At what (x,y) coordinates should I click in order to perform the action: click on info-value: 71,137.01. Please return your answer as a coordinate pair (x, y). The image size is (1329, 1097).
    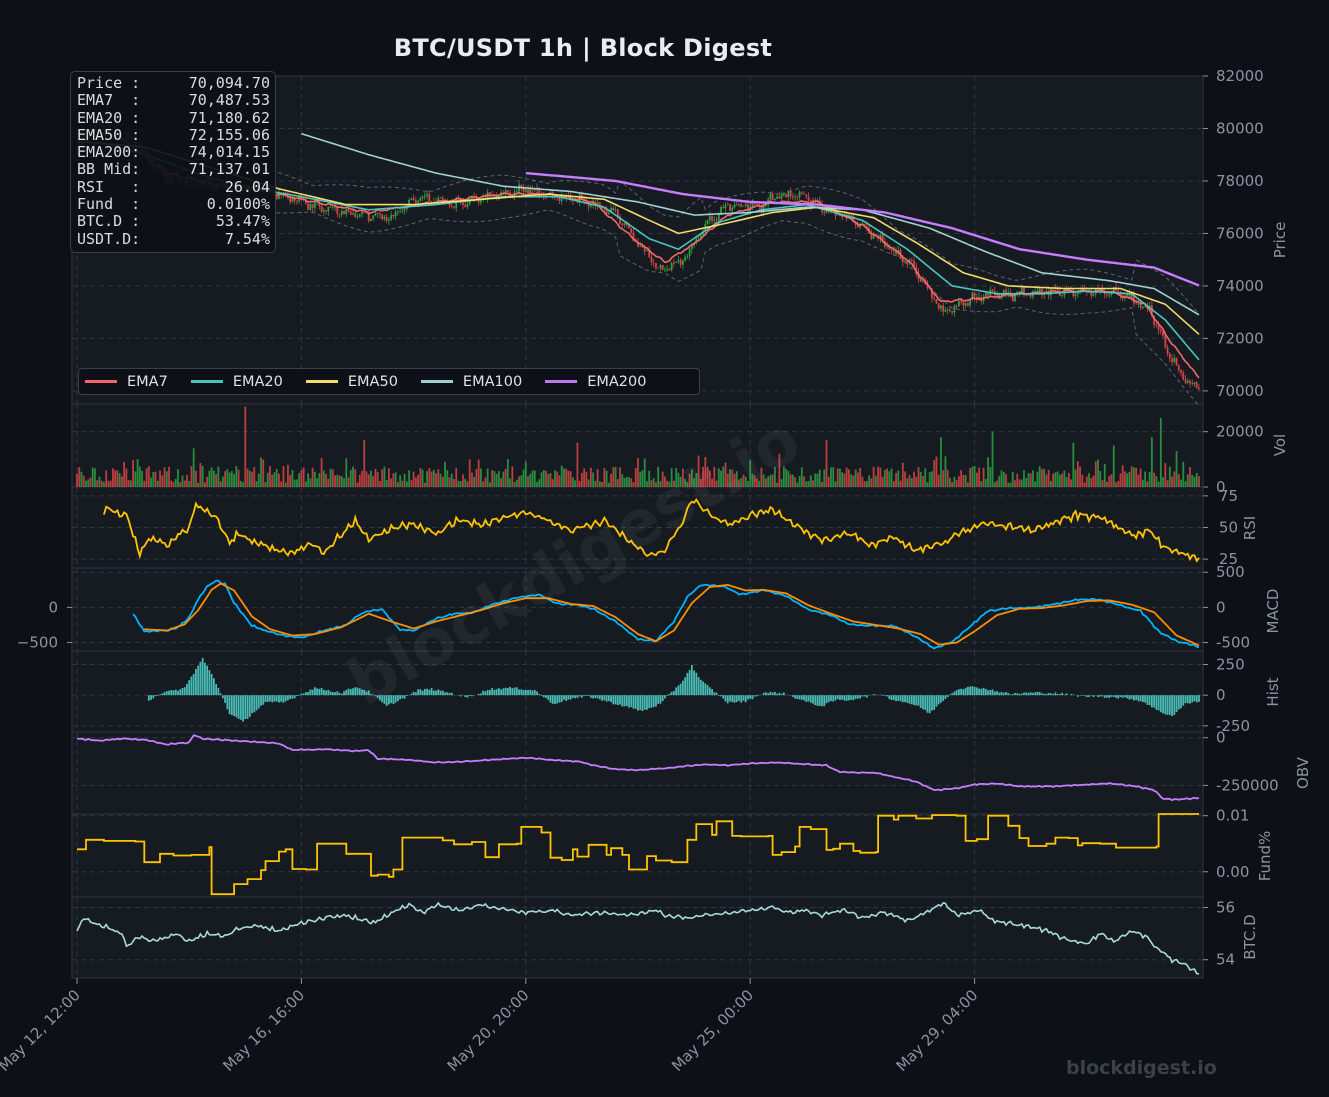
    Looking at the image, I should click on (229, 169).